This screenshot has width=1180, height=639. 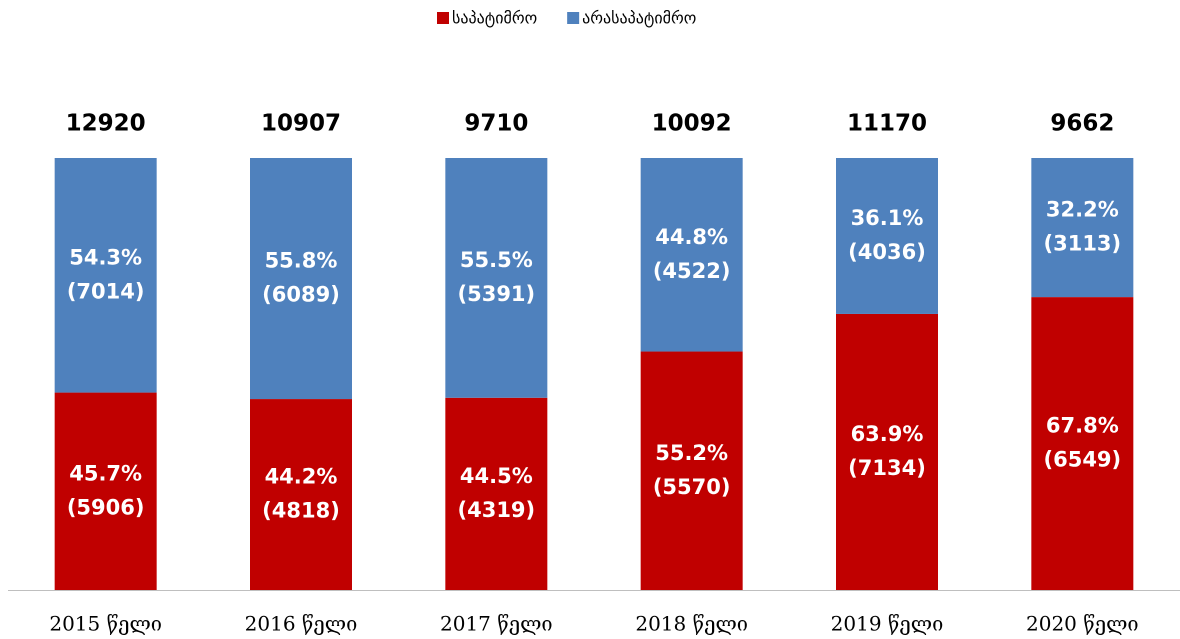 What do you see at coordinates (497, 294) in the screenshot?
I see `count-label: (5391)` at bounding box center [497, 294].